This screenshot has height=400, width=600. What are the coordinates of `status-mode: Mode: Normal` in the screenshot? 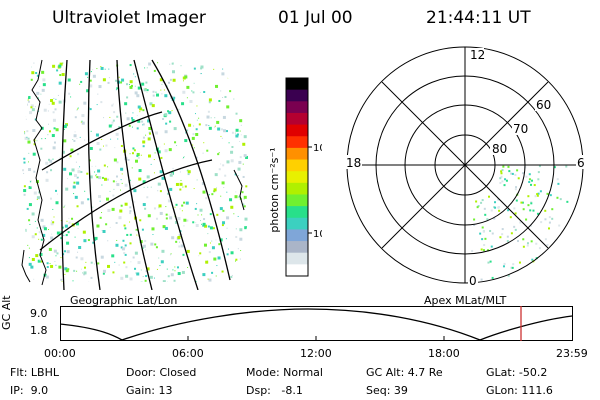 It's located at (284, 372).